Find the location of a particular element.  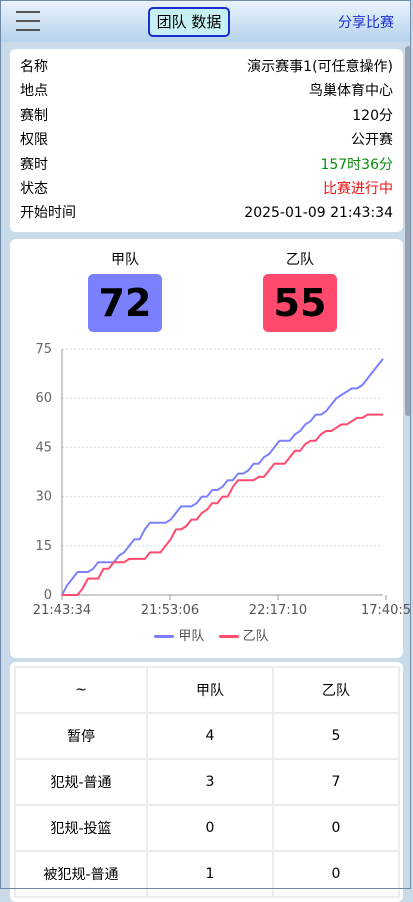

info-value: 157时36分 is located at coordinates (356, 164).